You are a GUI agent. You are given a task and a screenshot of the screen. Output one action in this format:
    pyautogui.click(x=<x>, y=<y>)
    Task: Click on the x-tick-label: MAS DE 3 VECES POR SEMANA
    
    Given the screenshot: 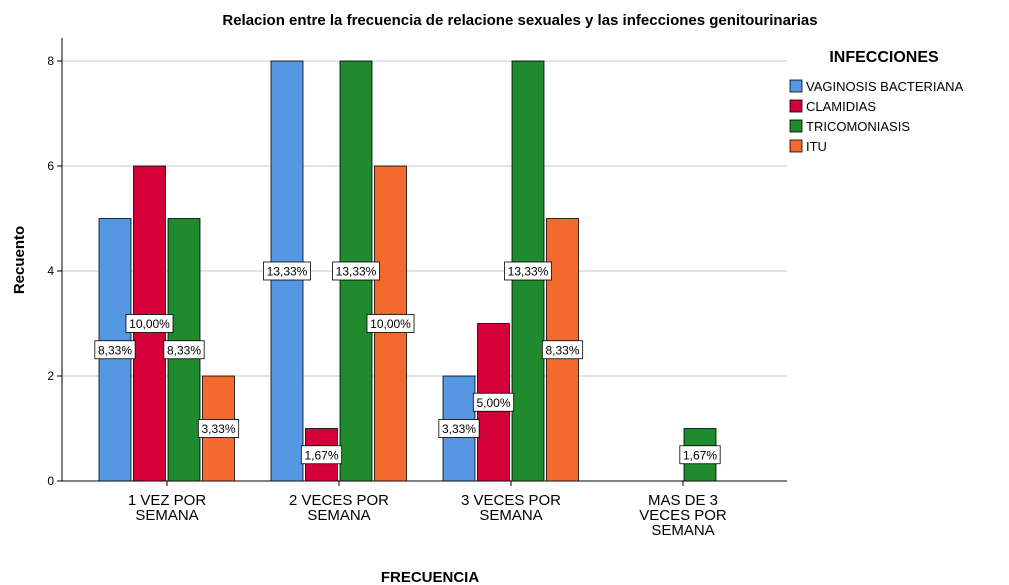 What is the action you would take?
    pyautogui.click(x=683, y=515)
    